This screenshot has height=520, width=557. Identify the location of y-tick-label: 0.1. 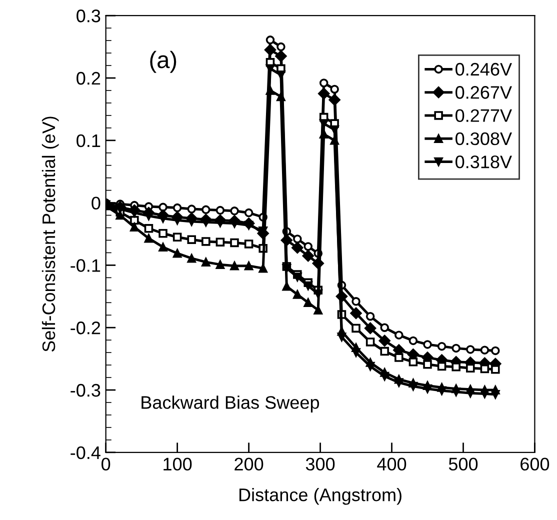
(88, 141).